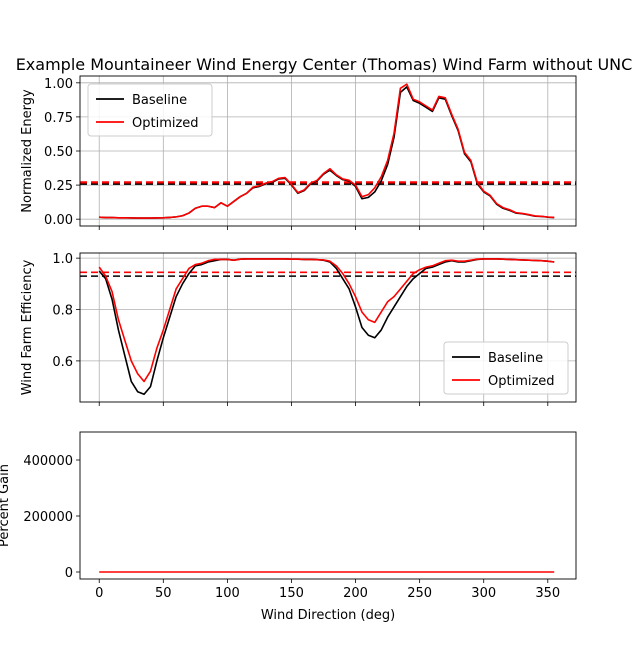 This screenshot has height=650, width=640. What do you see at coordinates (6, 505) in the screenshot?
I see `y-axis-label: Percent Gain` at bounding box center [6, 505].